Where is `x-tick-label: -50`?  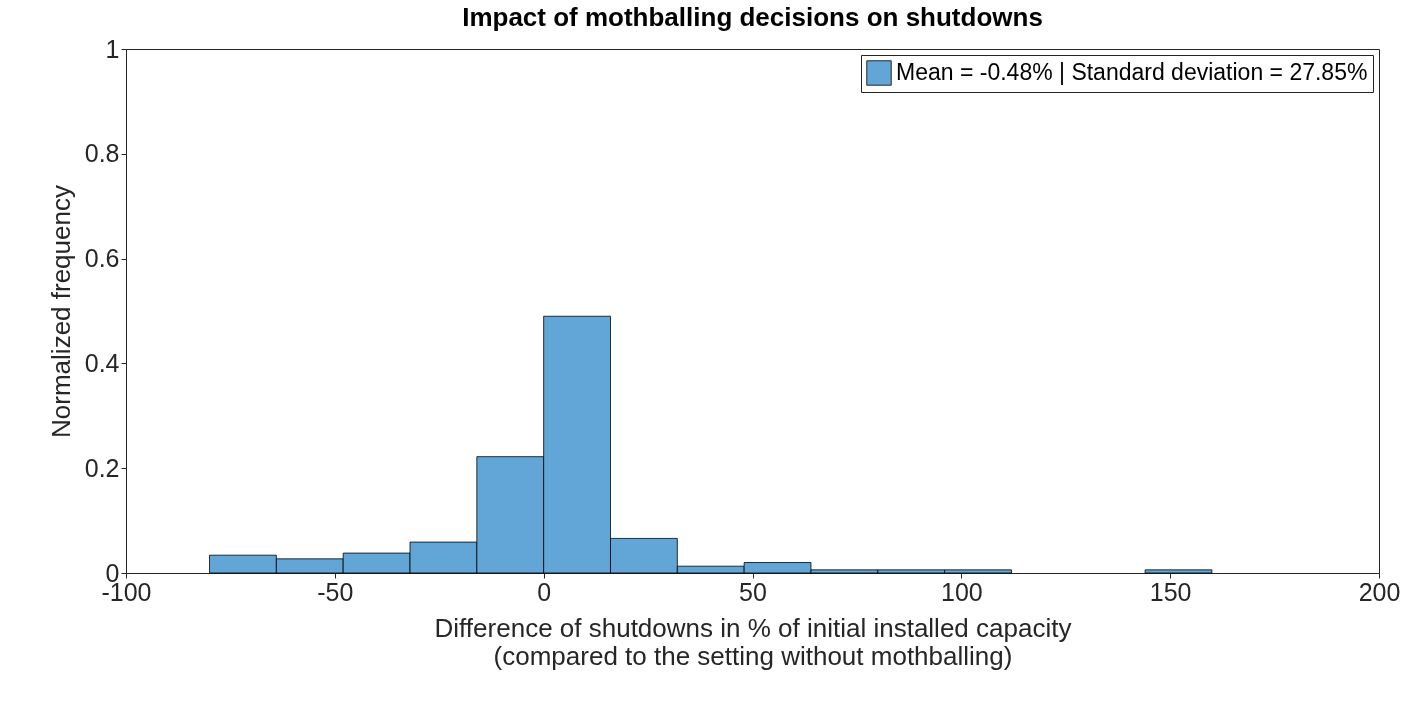
x-tick-label: -50 is located at coordinates (335, 591).